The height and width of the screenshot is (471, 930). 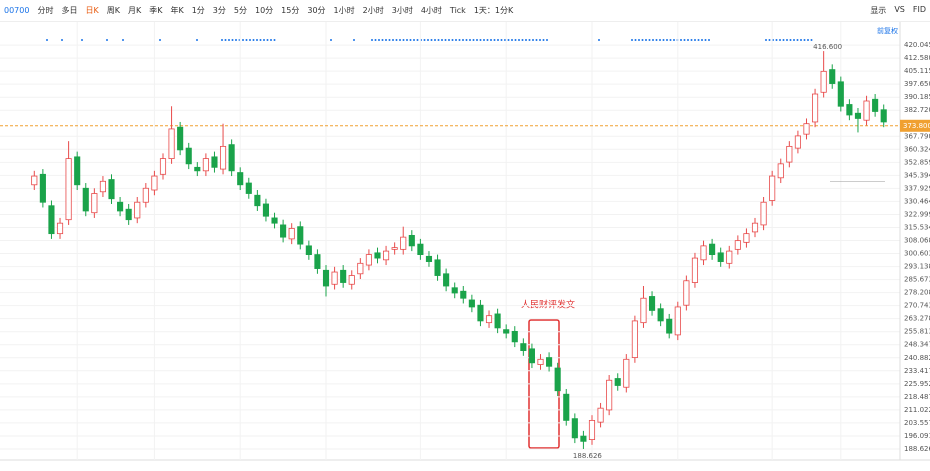 What do you see at coordinates (344, 10) in the screenshot?
I see `period-tab: 1小时` at bounding box center [344, 10].